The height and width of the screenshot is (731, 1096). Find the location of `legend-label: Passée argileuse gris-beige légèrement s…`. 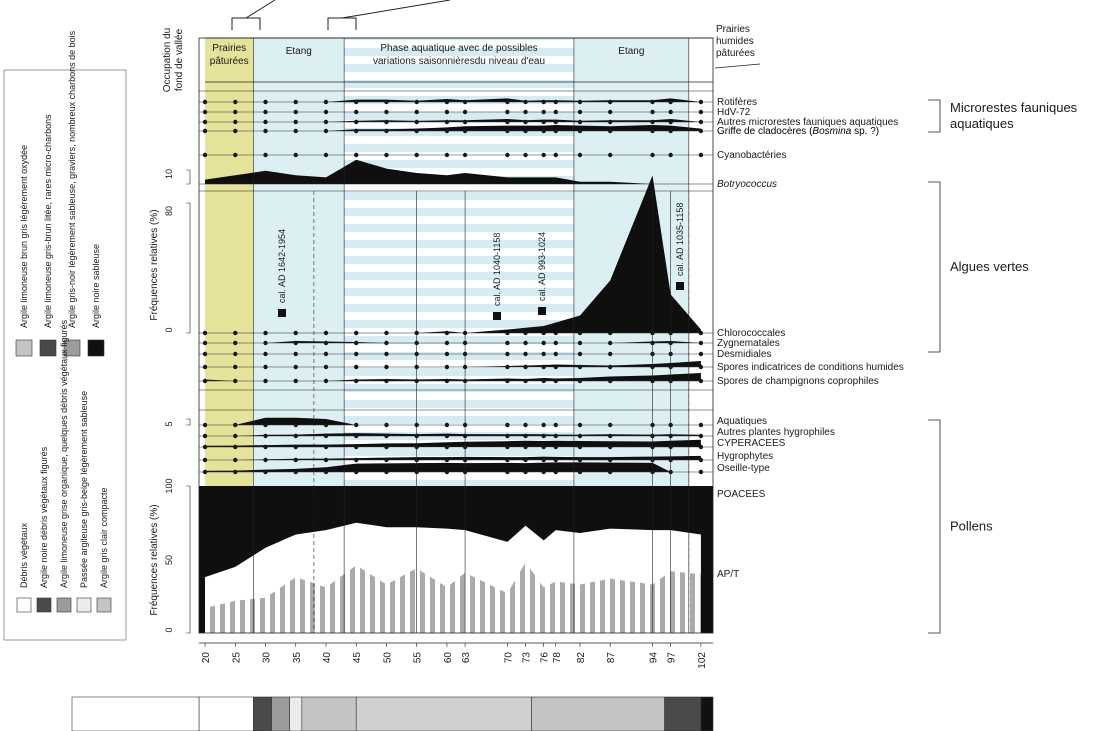

legend-label: Passée argileuse gris-beige légèrement s… is located at coordinates (84, 489).